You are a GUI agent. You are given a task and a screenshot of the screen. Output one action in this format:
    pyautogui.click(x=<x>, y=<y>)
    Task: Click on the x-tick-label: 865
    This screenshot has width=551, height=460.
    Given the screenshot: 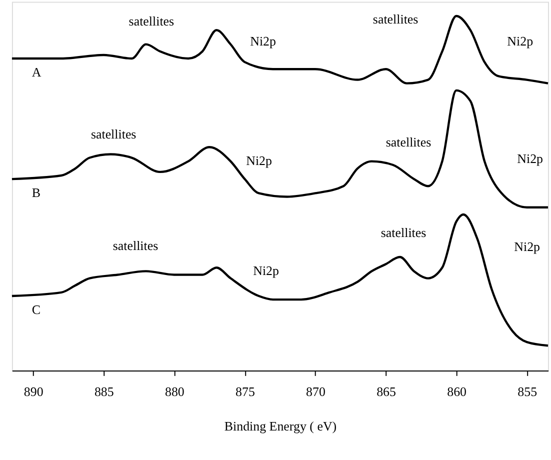 What is the action you would take?
    pyautogui.click(x=386, y=391)
    